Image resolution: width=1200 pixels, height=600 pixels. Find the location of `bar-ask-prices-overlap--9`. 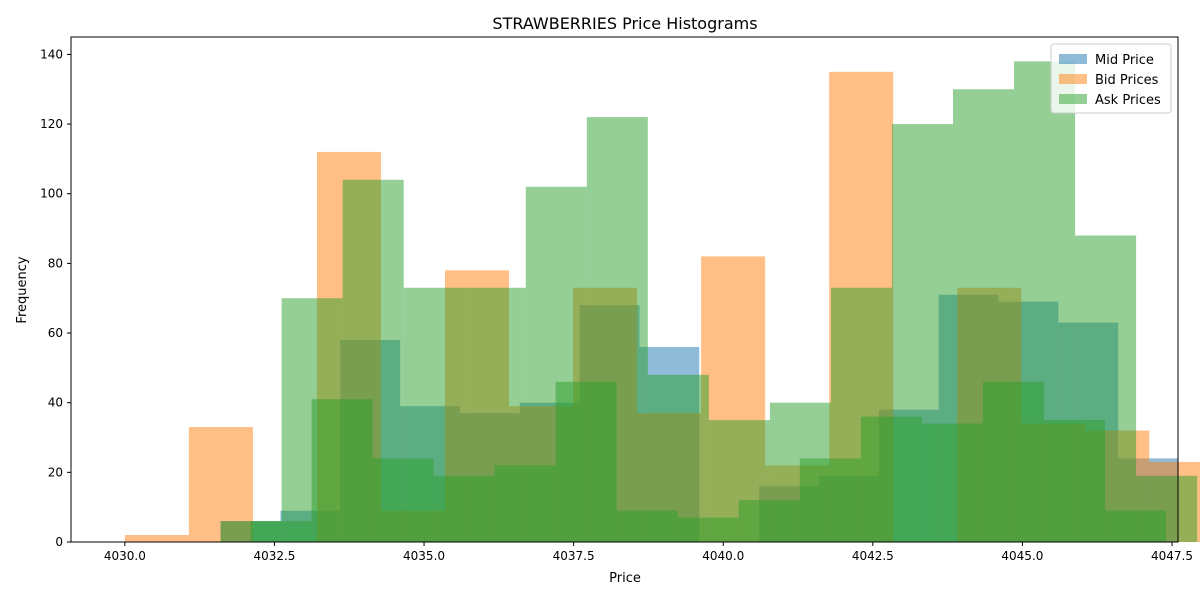

bar-ask-prices-overlap--9 is located at coordinates (830, 500).